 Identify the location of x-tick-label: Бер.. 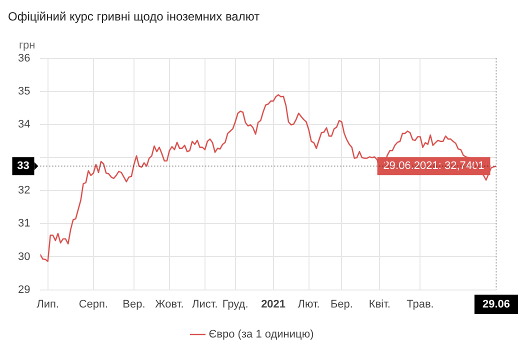
(341, 304).